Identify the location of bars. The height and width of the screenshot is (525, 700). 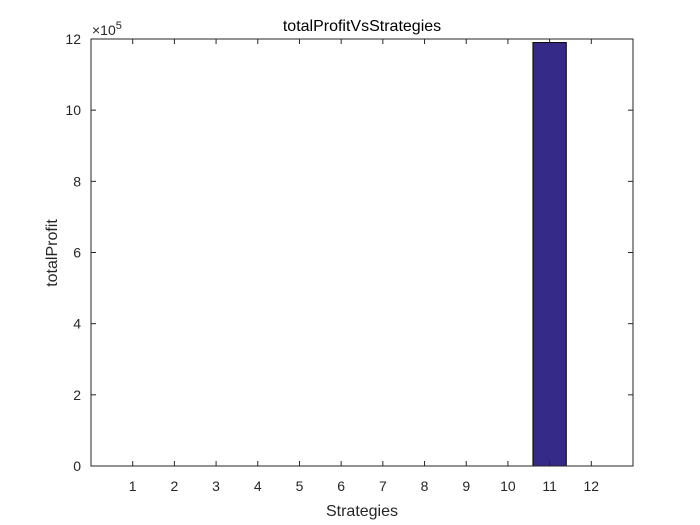
(549, 254).